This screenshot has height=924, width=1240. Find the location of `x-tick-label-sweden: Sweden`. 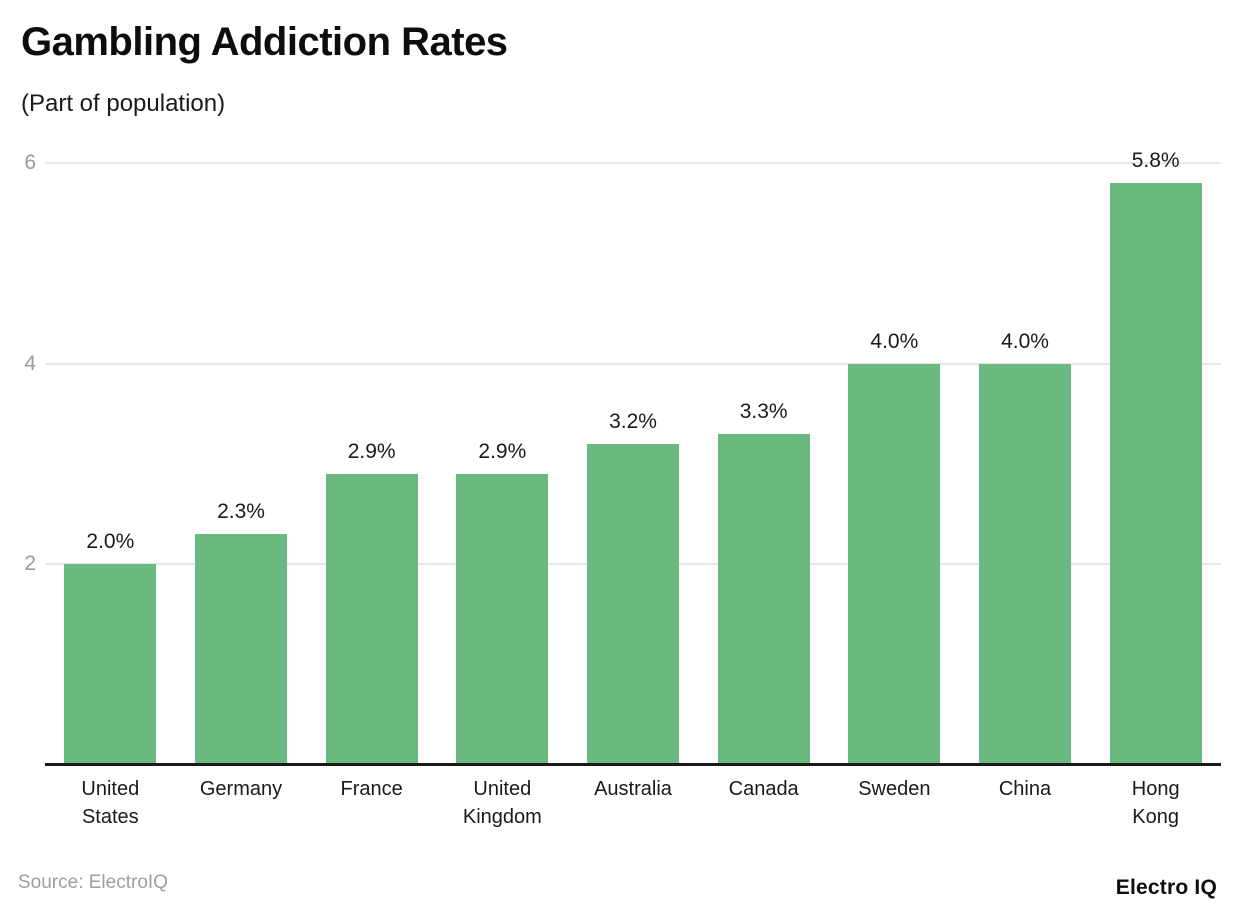

x-tick-label-sweden: Sweden is located at coordinates (894, 789).